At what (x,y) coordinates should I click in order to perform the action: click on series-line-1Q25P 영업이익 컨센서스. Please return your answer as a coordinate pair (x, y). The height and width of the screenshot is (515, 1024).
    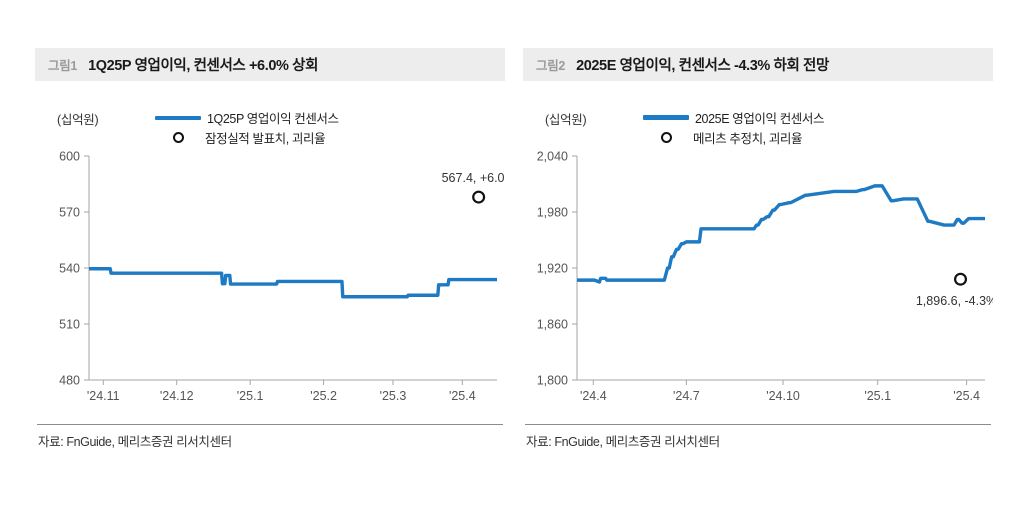
    Looking at the image, I should click on (293, 283).